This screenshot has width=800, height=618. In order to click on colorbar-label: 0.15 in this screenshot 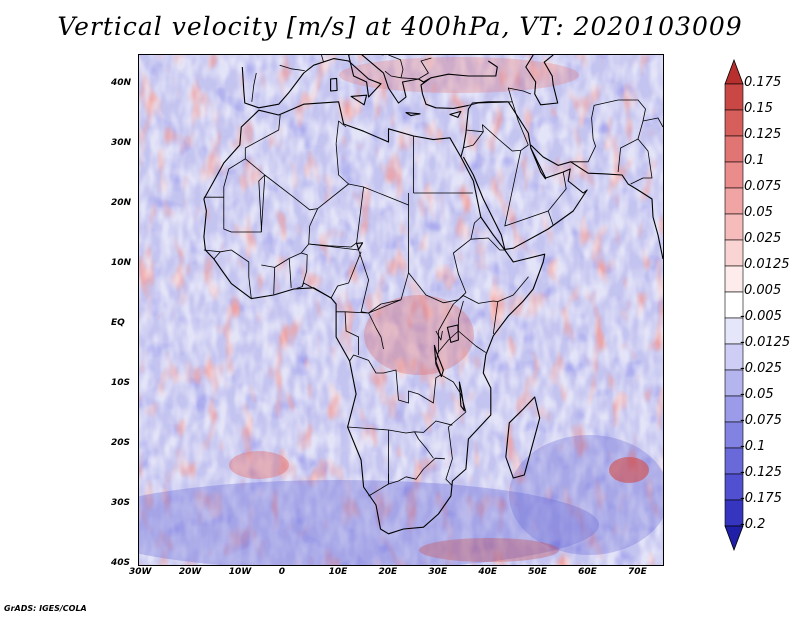, I will do `click(758, 108)`.